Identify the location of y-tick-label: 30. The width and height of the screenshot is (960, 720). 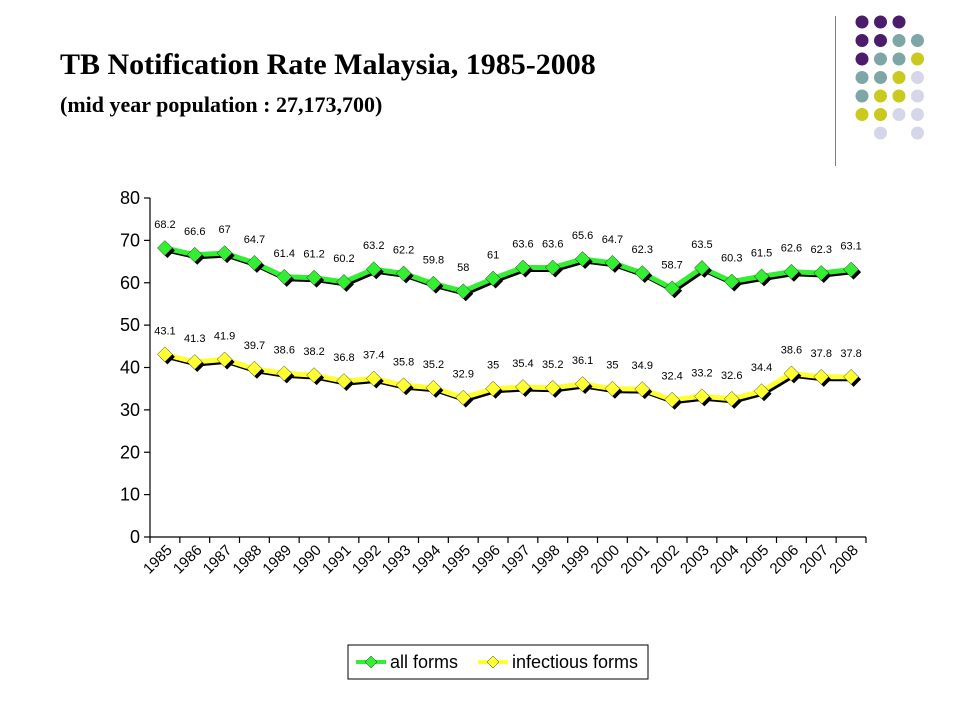
(130, 410).